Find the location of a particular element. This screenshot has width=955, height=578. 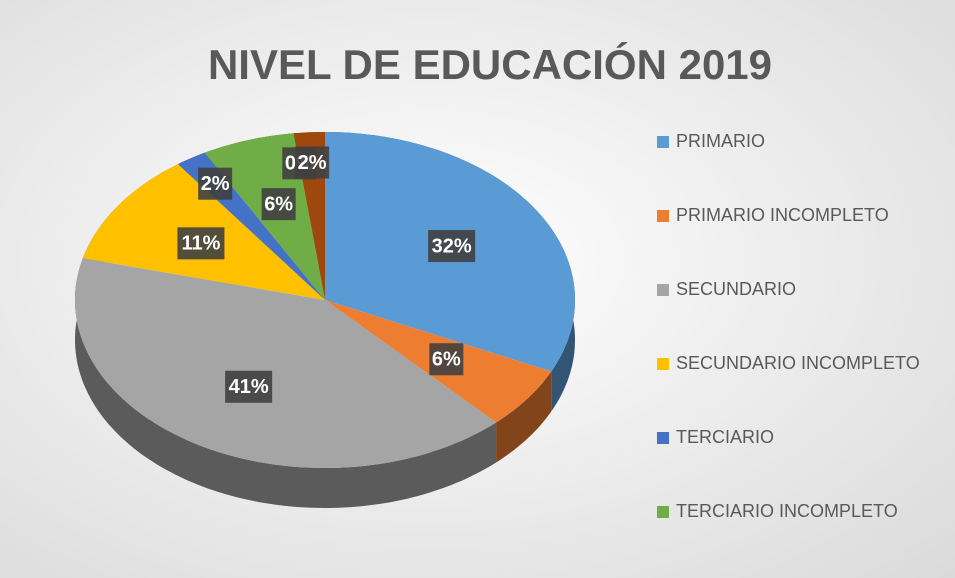

slice-side is located at coordinates (524, 417).